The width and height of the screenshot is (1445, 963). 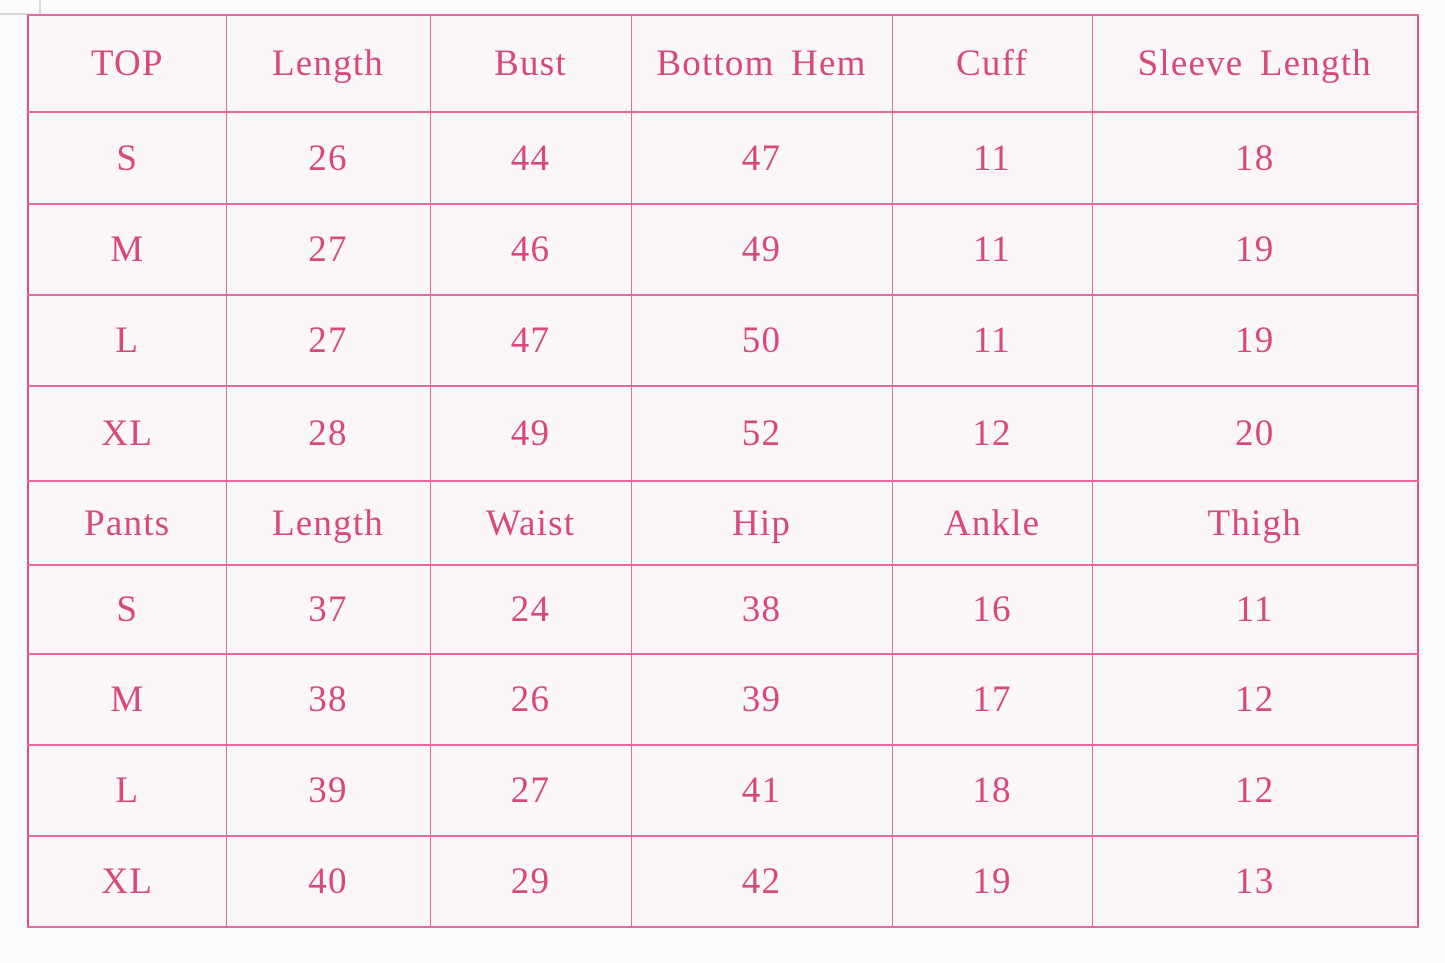 What do you see at coordinates (1255, 881) in the screenshot?
I see `measurement-cell: 13` at bounding box center [1255, 881].